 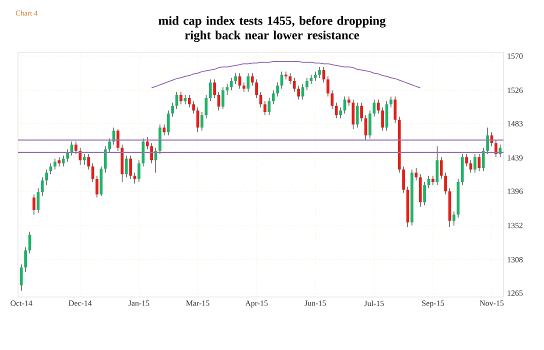 I want to click on line-series, so click(x=286, y=74).